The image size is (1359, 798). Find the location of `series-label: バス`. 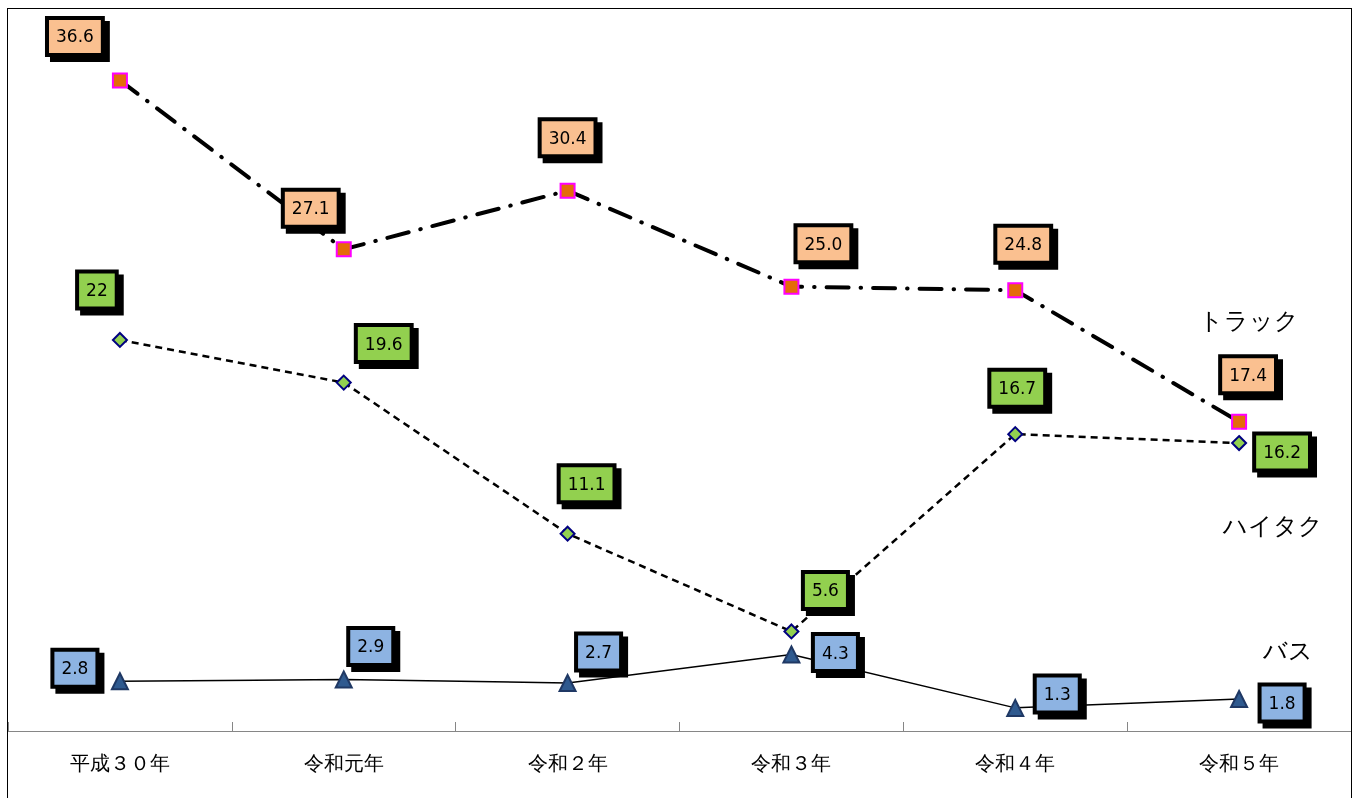

series-label: バス is located at coordinates (1288, 651).